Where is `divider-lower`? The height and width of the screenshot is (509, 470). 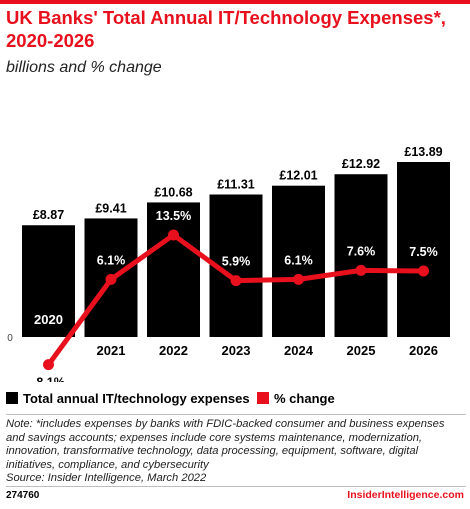
divider-lower is located at coordinates (236, 486).